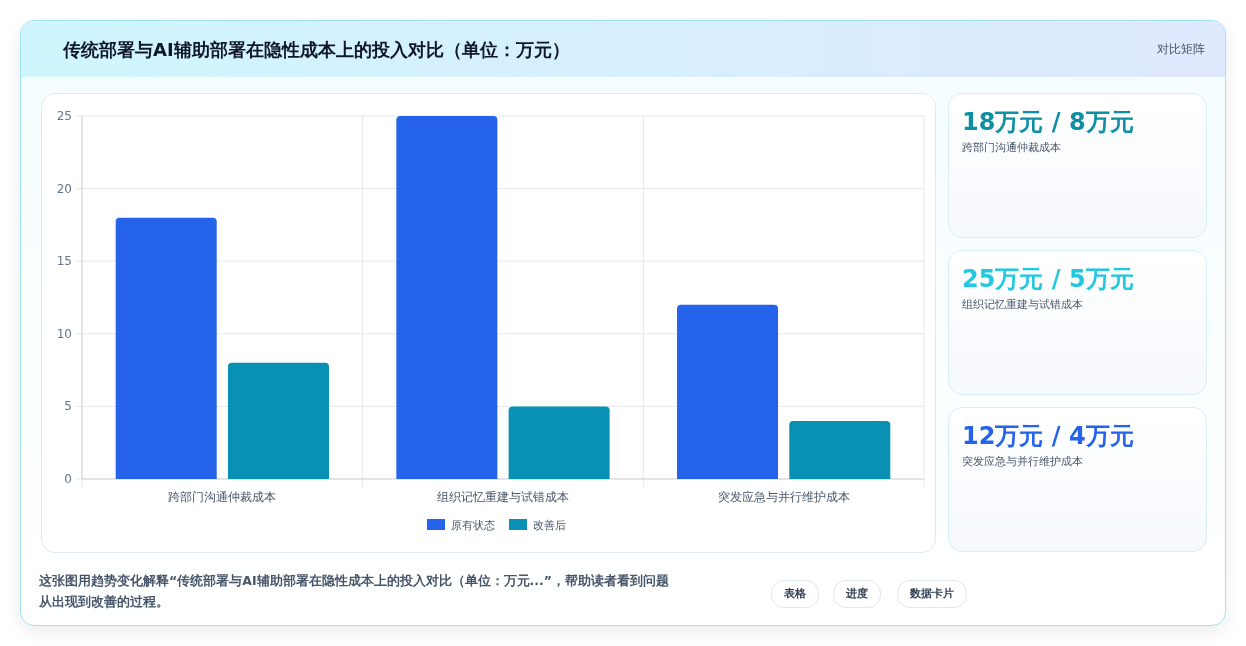 The image size is (1246, 646). Describe the element at coordinates (68, 479) in the screenshot. I see `y-tick-label: 0` at that location.